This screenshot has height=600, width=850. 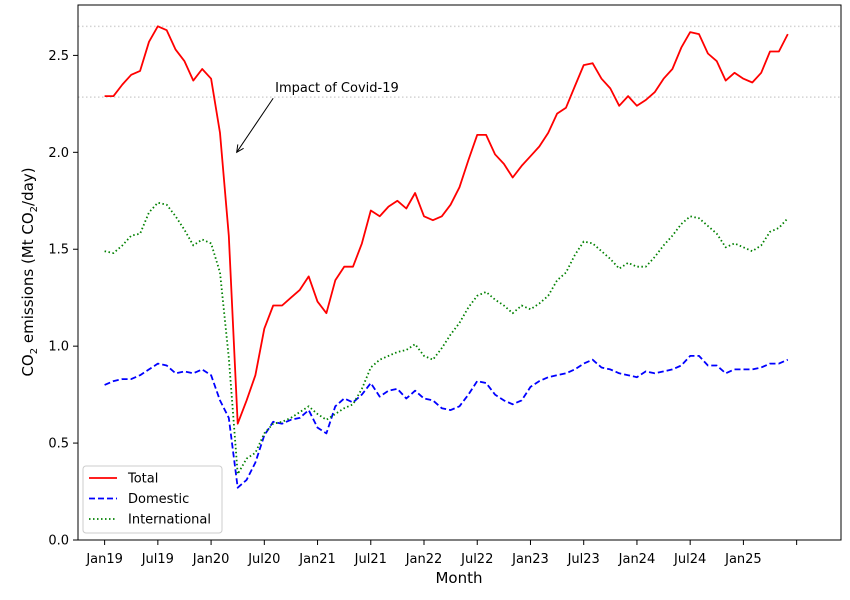 I want to click on legend-box, so click(x=152, y=499).